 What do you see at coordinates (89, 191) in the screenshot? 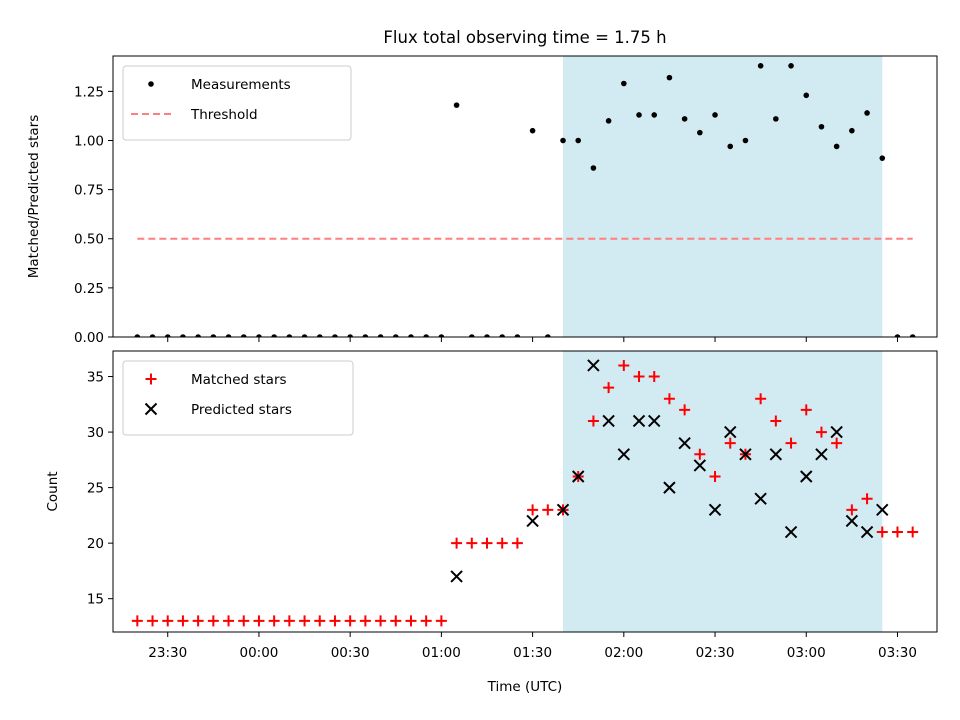
I see `y-tick-label: 0.75` at bounding box center [89, 191].